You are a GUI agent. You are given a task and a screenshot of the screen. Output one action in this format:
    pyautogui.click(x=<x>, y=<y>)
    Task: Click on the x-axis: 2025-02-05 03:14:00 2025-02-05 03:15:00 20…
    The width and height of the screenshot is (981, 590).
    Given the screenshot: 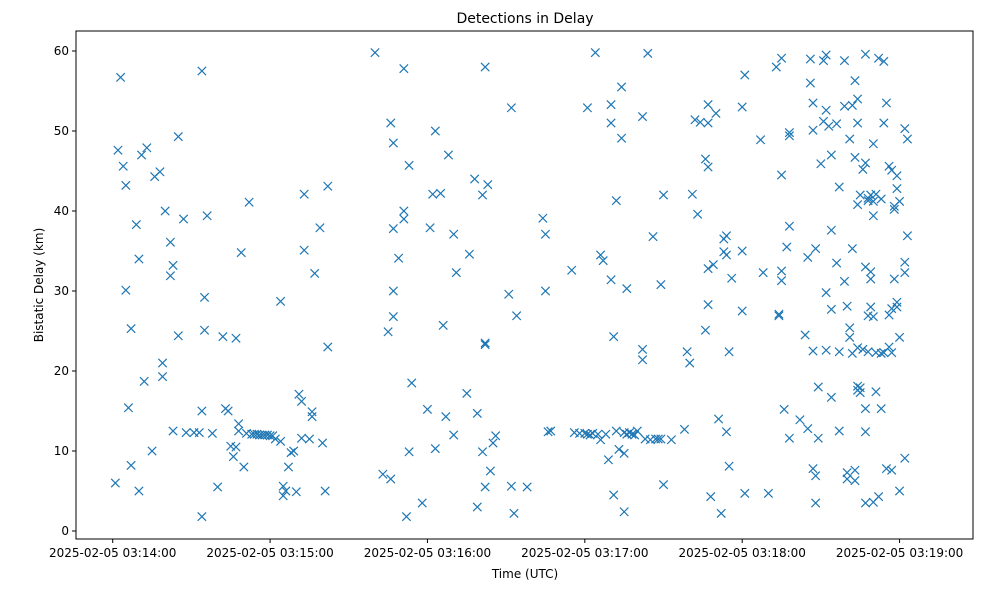 What is the action you would take?
    pyautogui.click(x=506, y=549)
    